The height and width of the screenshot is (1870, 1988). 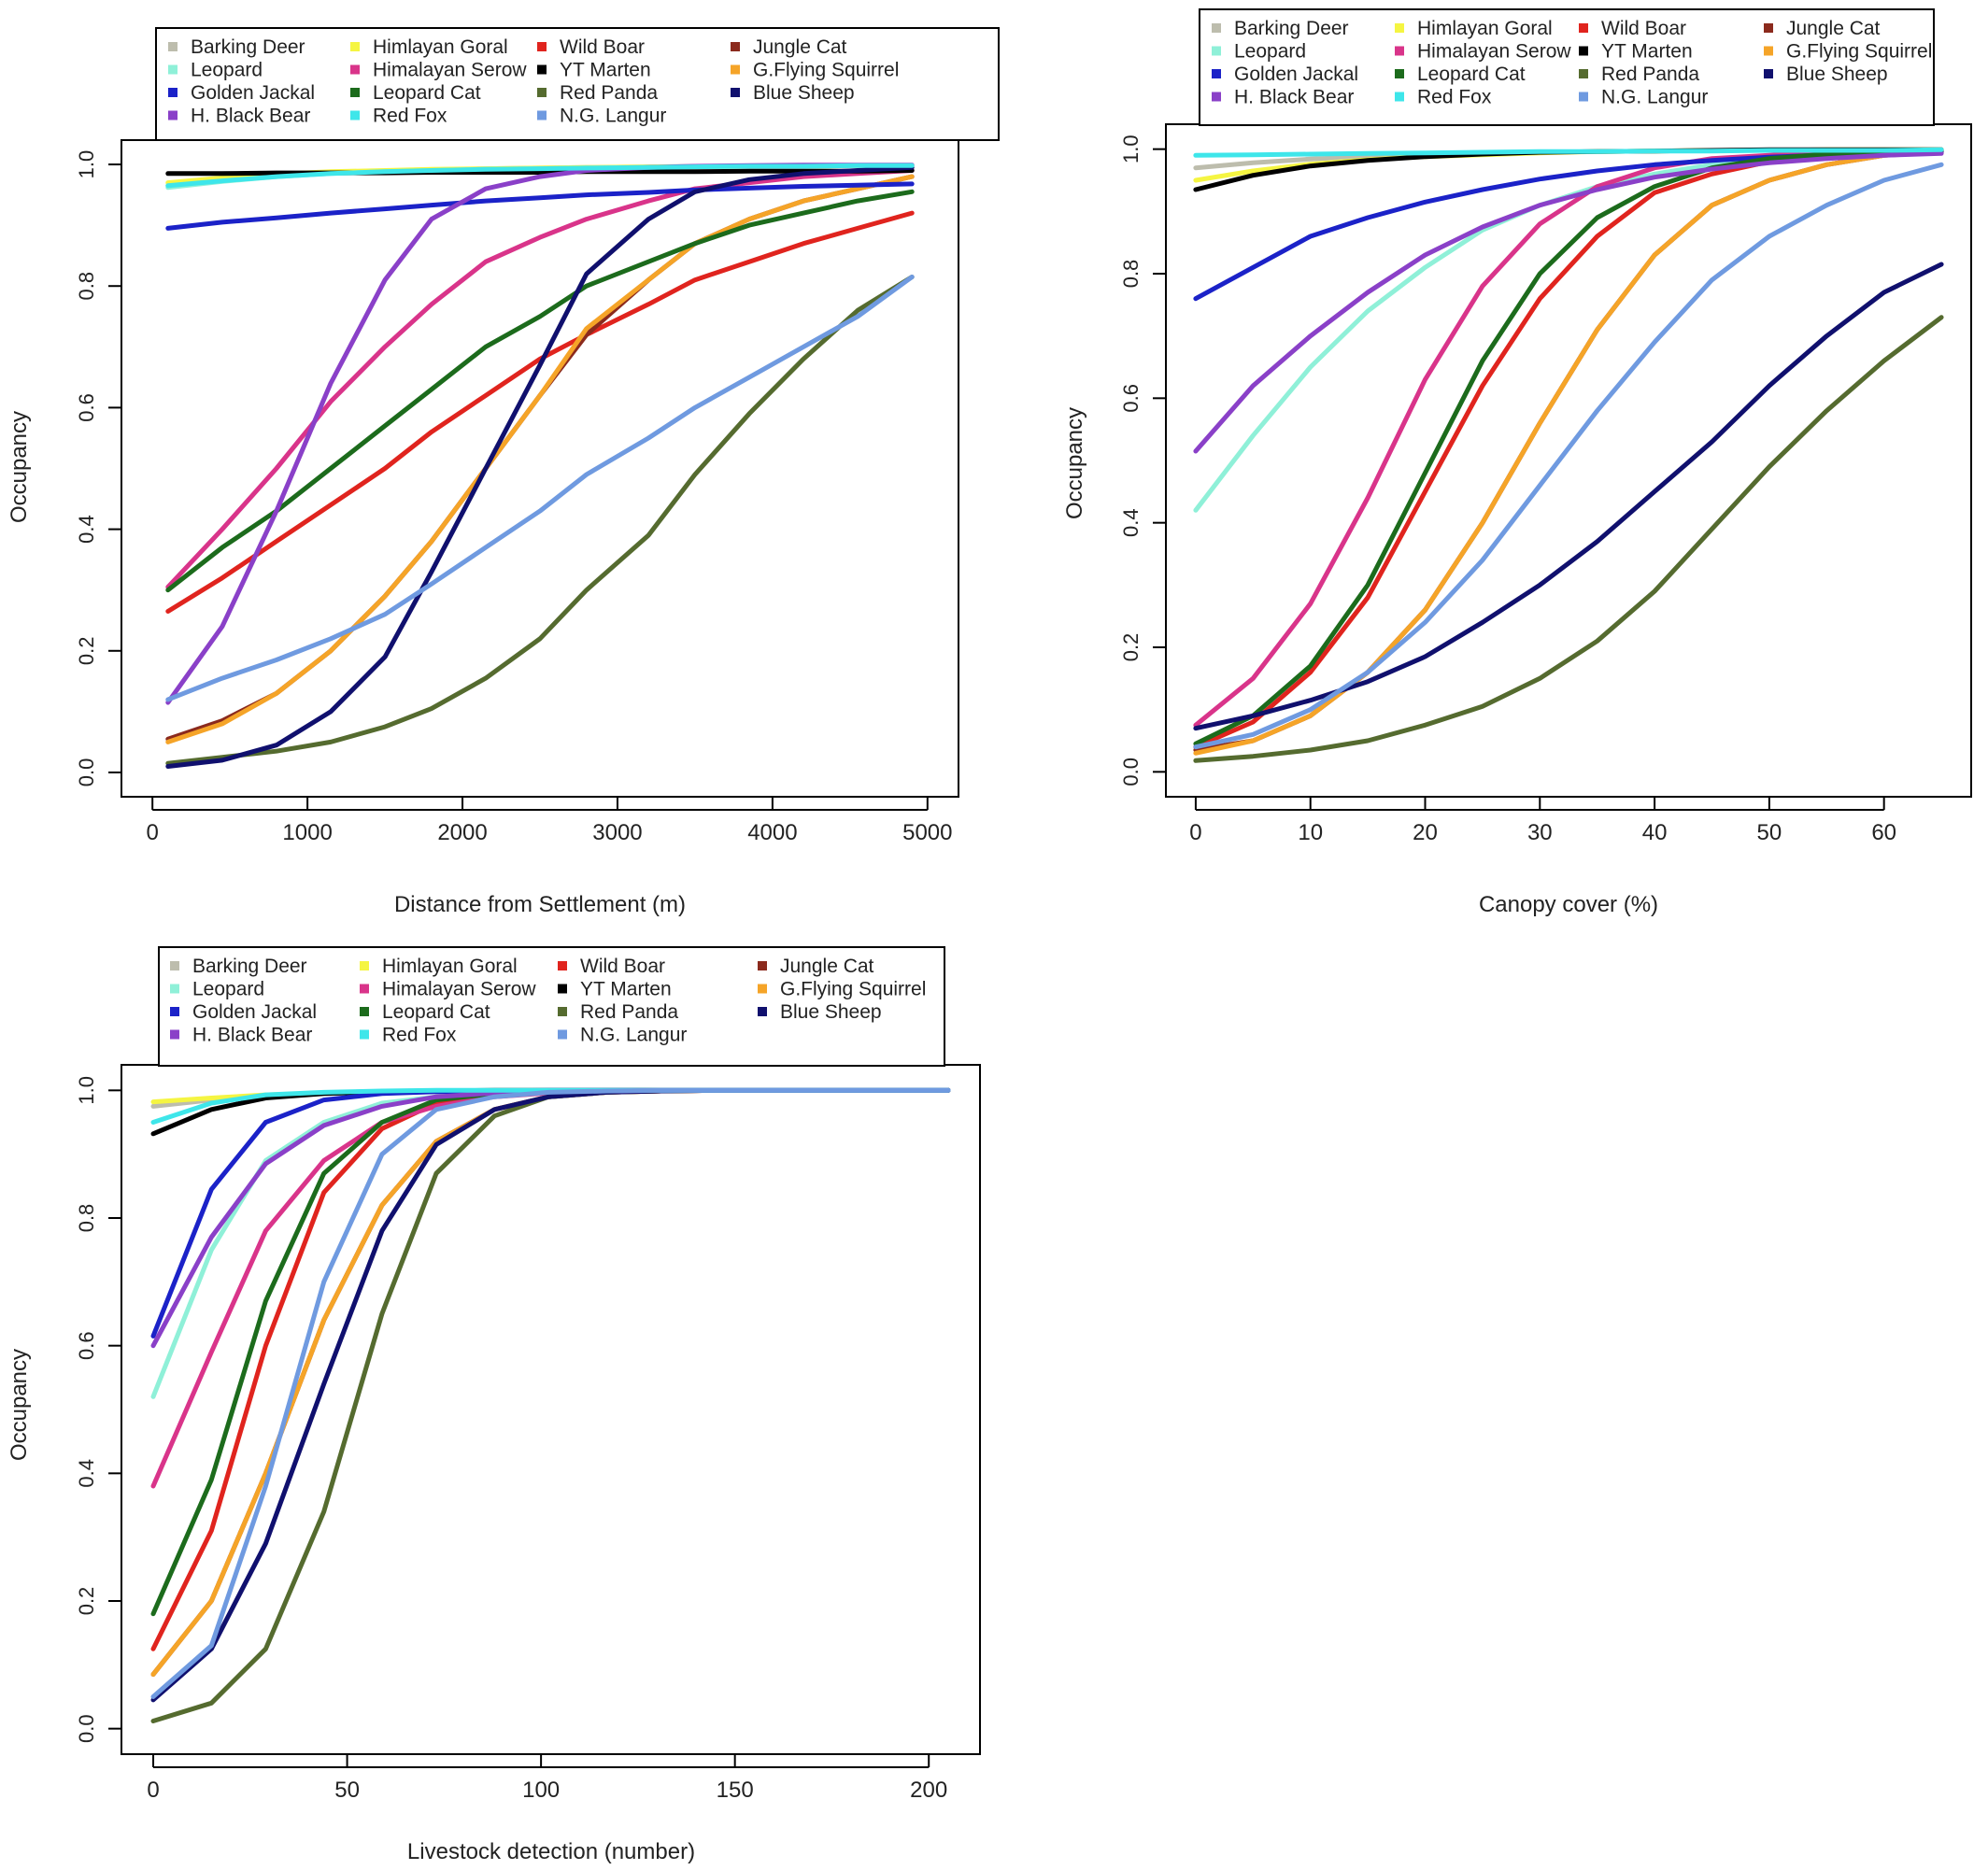 I want to click on series-line-red-panda, so click(x=540, y=520).